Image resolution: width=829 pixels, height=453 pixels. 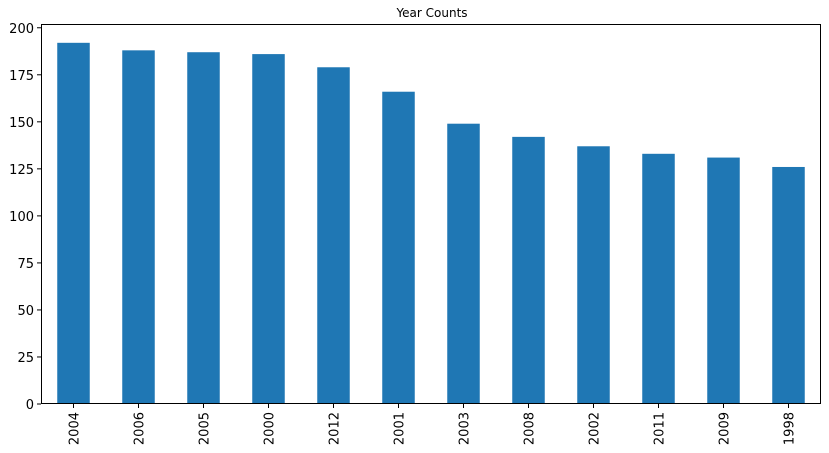 What do you see at coordinates (593, 275) in the screenshot?
I see `bar-2002` at bounding box center [593, 275].